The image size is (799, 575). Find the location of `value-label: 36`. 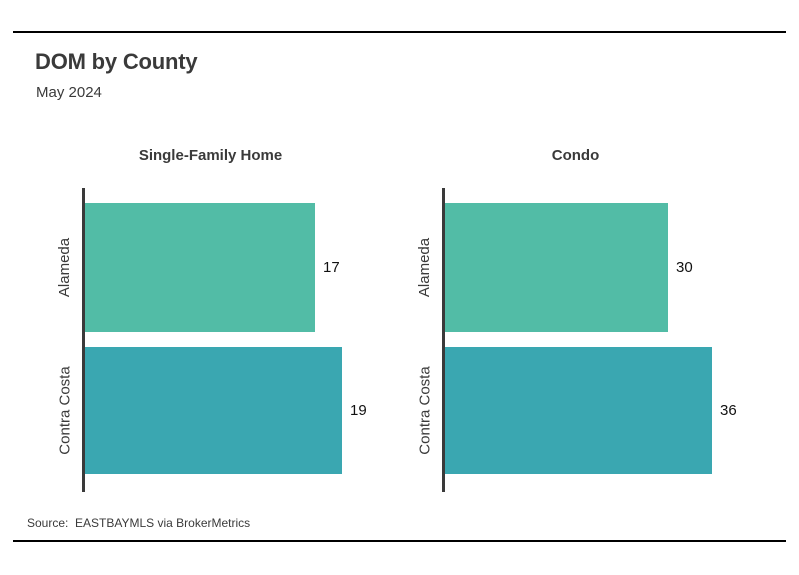

value-label: 36 is located at coordinates (728, 410).